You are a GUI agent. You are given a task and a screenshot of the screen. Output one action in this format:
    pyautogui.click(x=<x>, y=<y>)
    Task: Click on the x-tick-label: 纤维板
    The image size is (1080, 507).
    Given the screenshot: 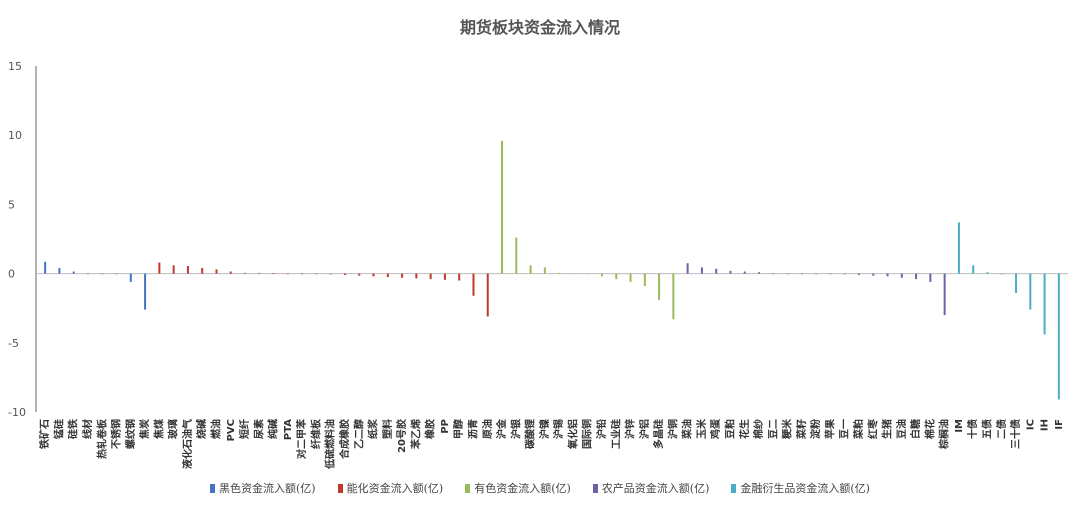 What is the action you would take?
    pyautogui.click(x=315, y=433)
    